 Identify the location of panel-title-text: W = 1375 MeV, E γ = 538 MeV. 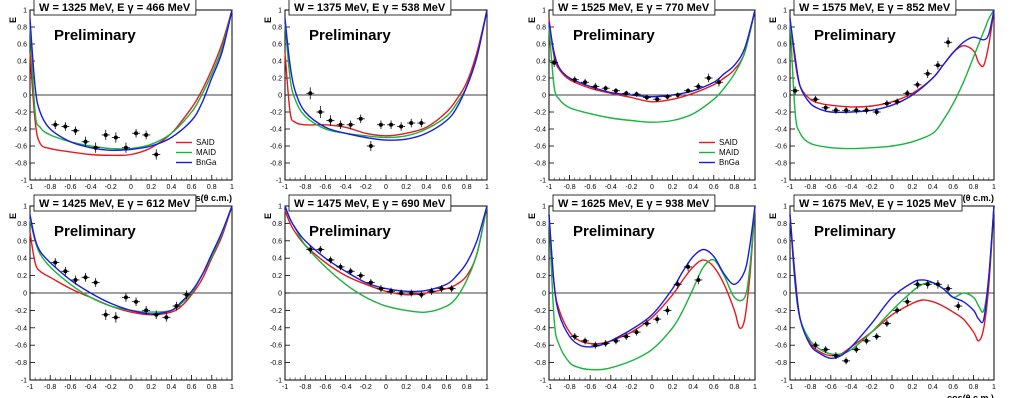
(370, 8).